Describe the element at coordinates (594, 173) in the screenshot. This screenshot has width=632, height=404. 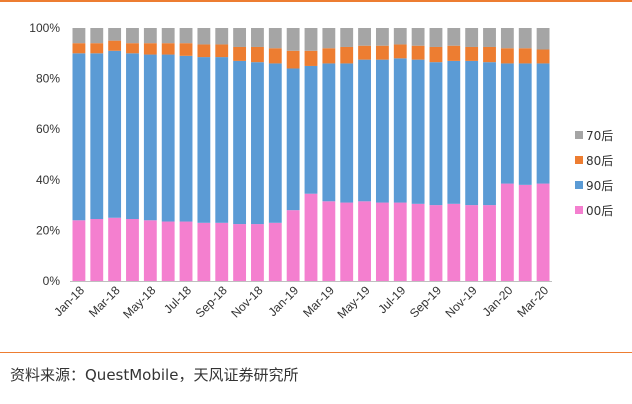
I see `legend: 70后 80后 90后 00后` at that location.